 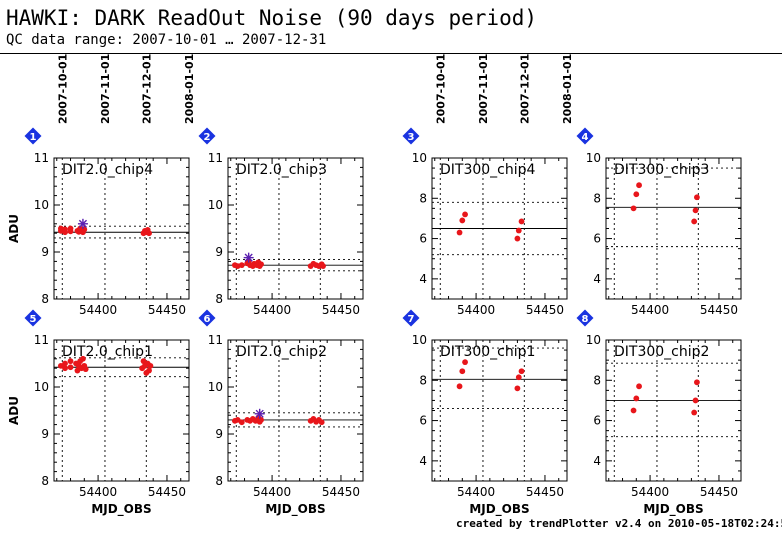 What do you see at coordinates (166, 40) in the screenshot?
I see `date-range-subtitle: QC data range: 2007-10-01 … 2007-12-31` at bounding box center [166, 40].